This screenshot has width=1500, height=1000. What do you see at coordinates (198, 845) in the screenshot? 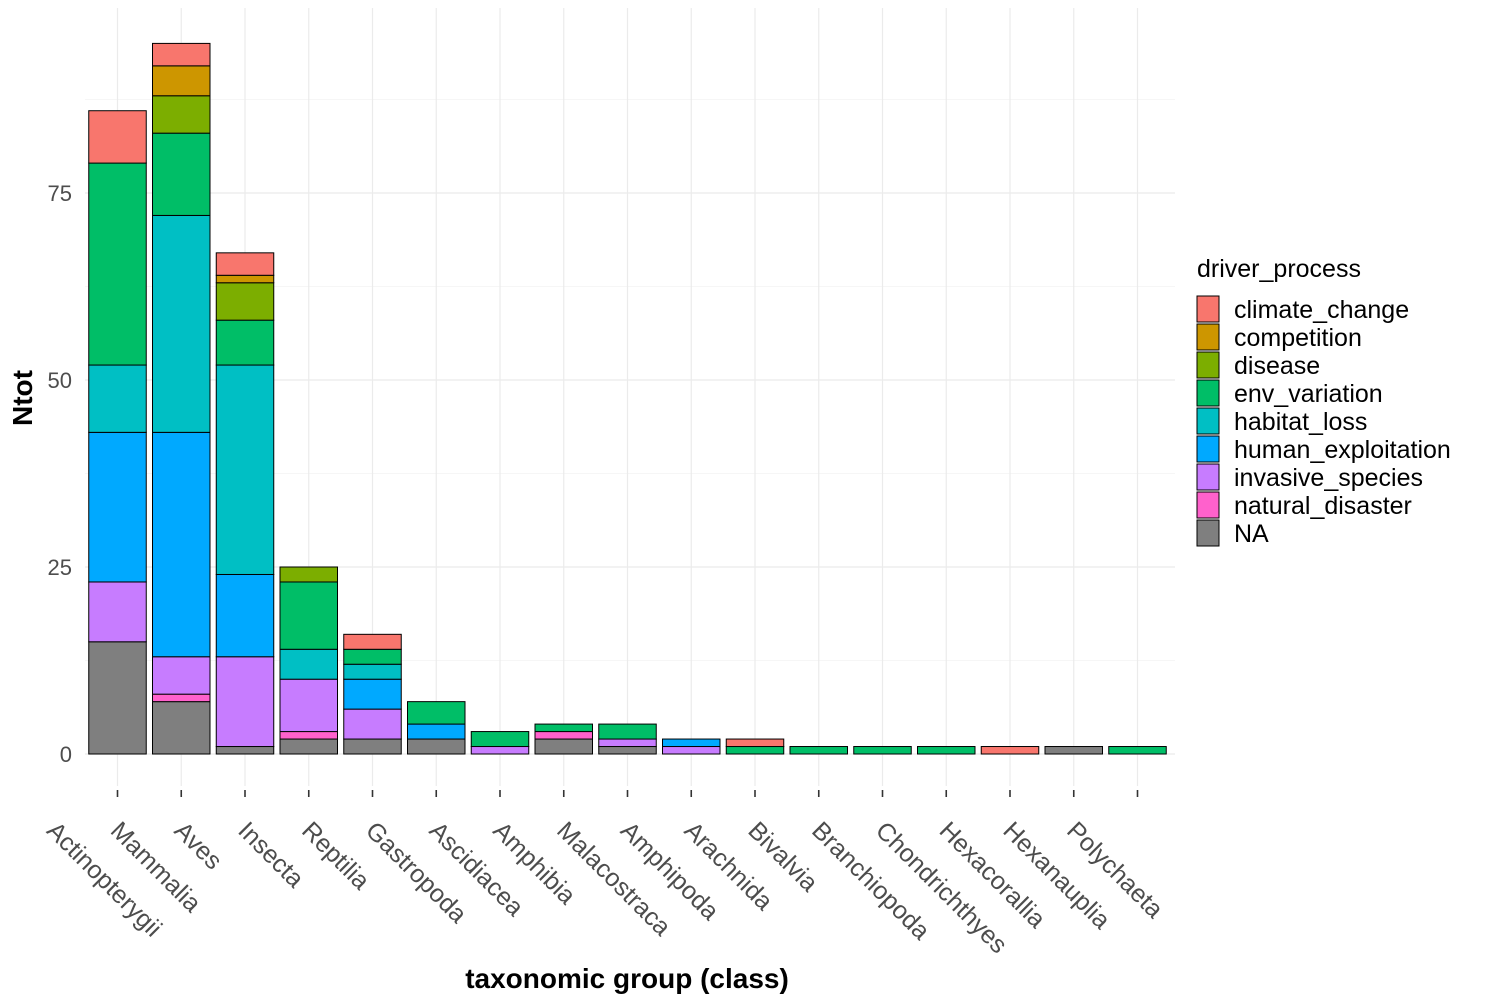
I see `x-tick-label: Aves` at bounding box center [198, 845].